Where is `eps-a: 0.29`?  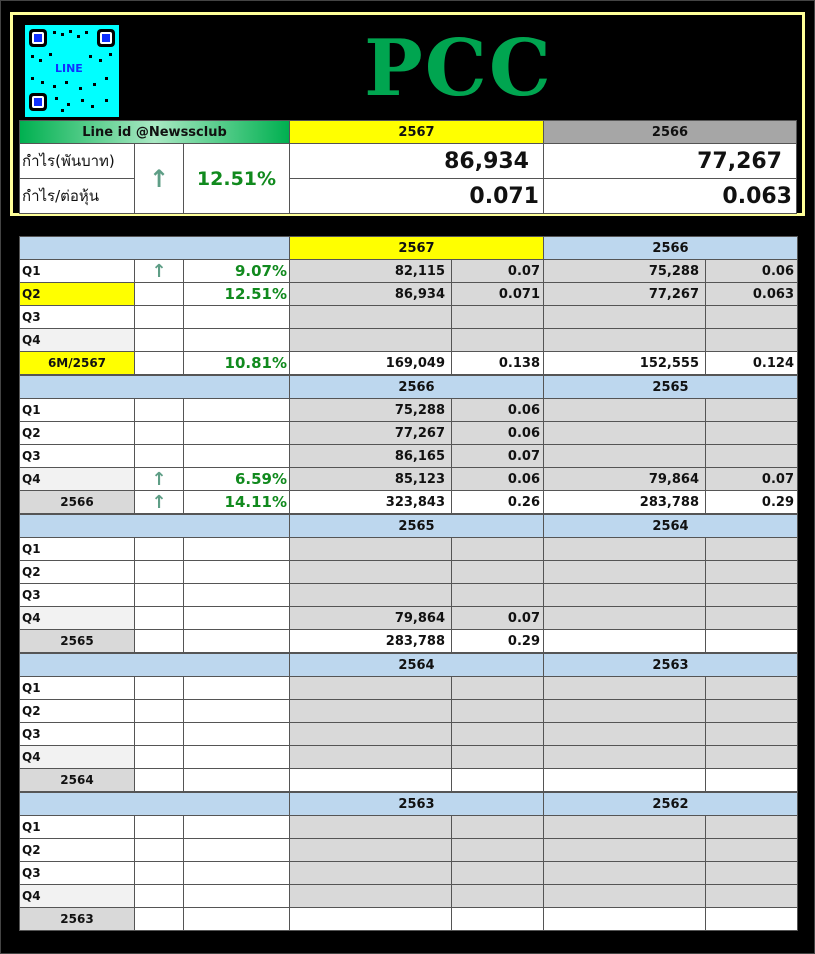
eps-a: 0.29 is located at coordinates (497, 641).